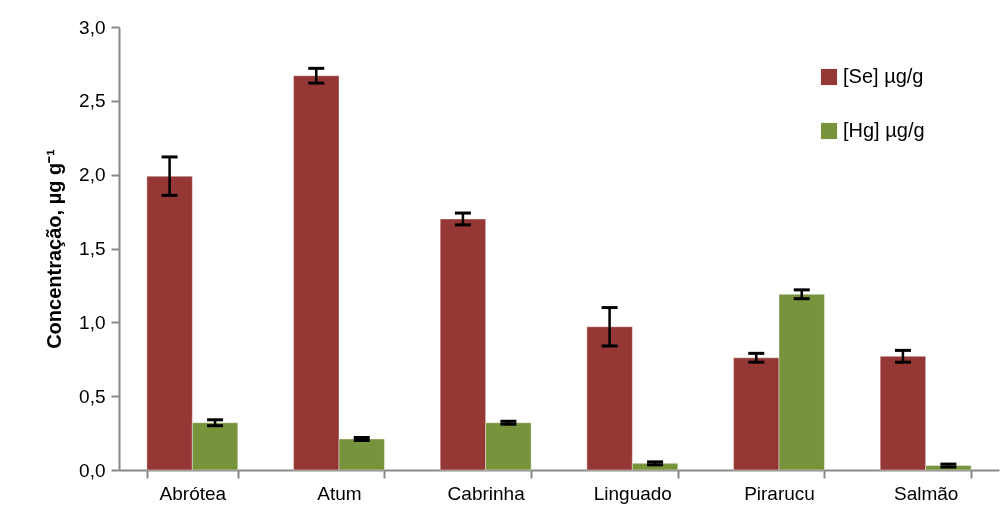 This screenshot has width=1006, height=521. I want to click on y-tick-label: 1,5, so click(92, 248).